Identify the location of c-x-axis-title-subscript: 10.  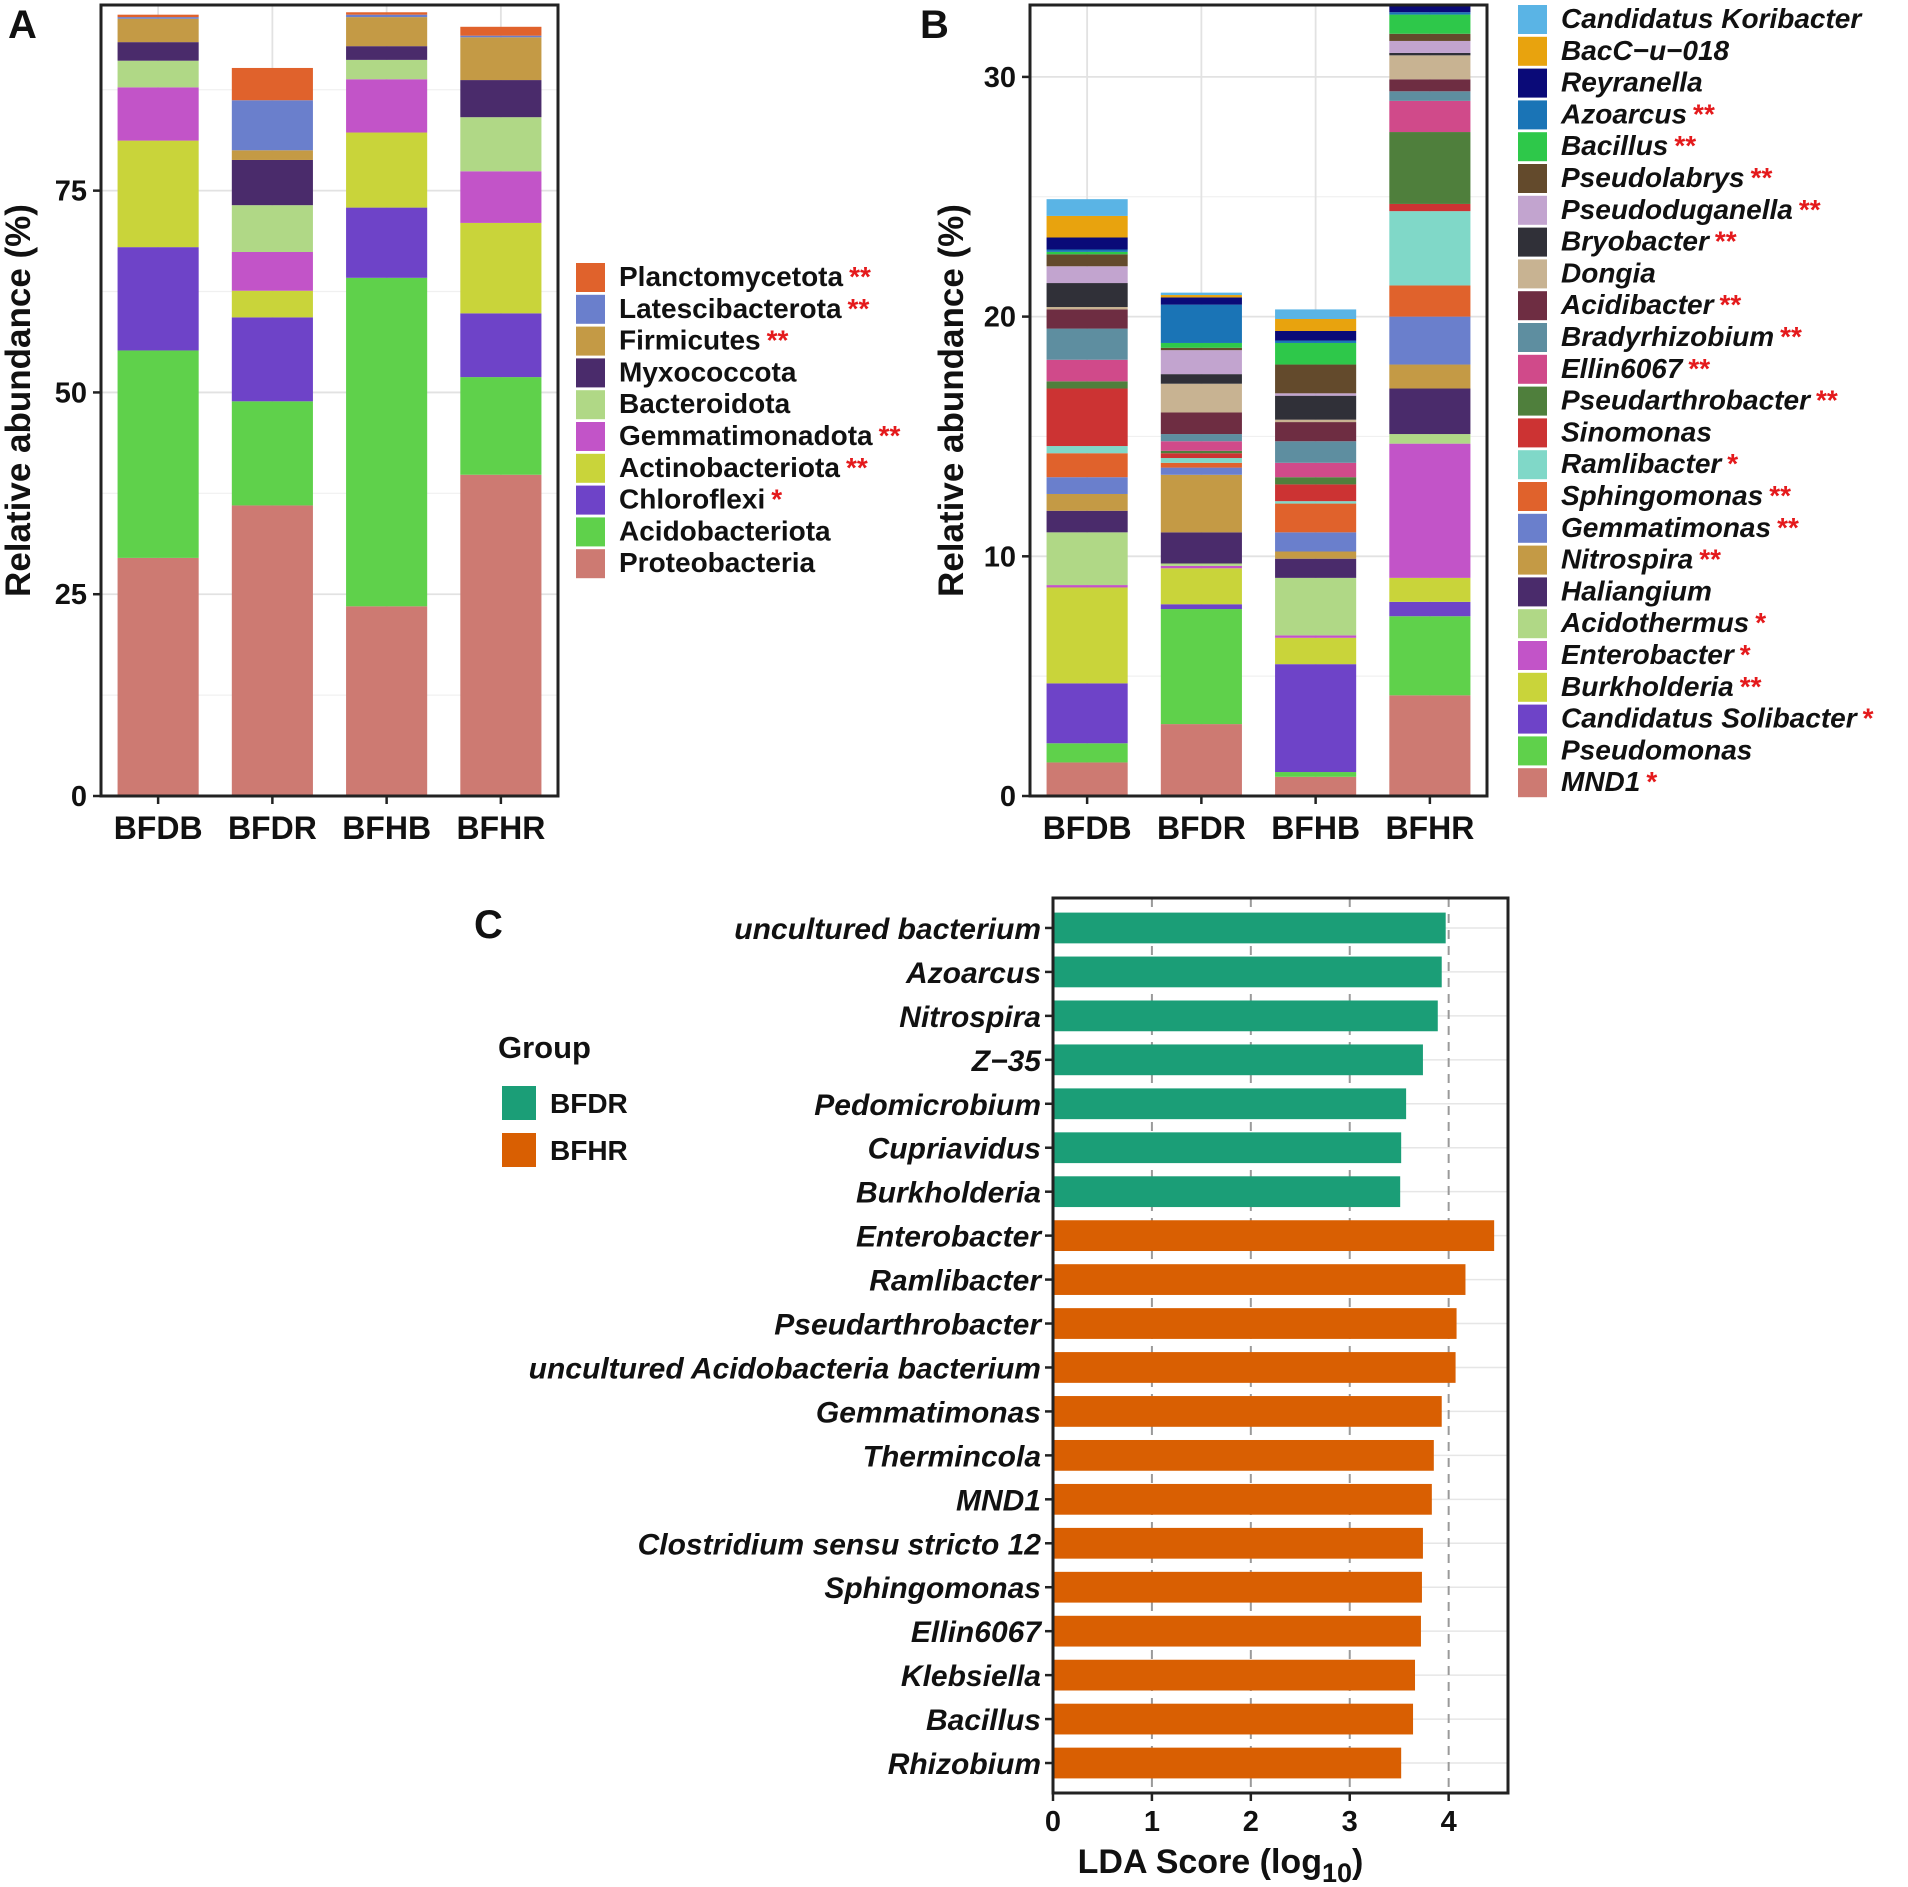
(1337, 1872).